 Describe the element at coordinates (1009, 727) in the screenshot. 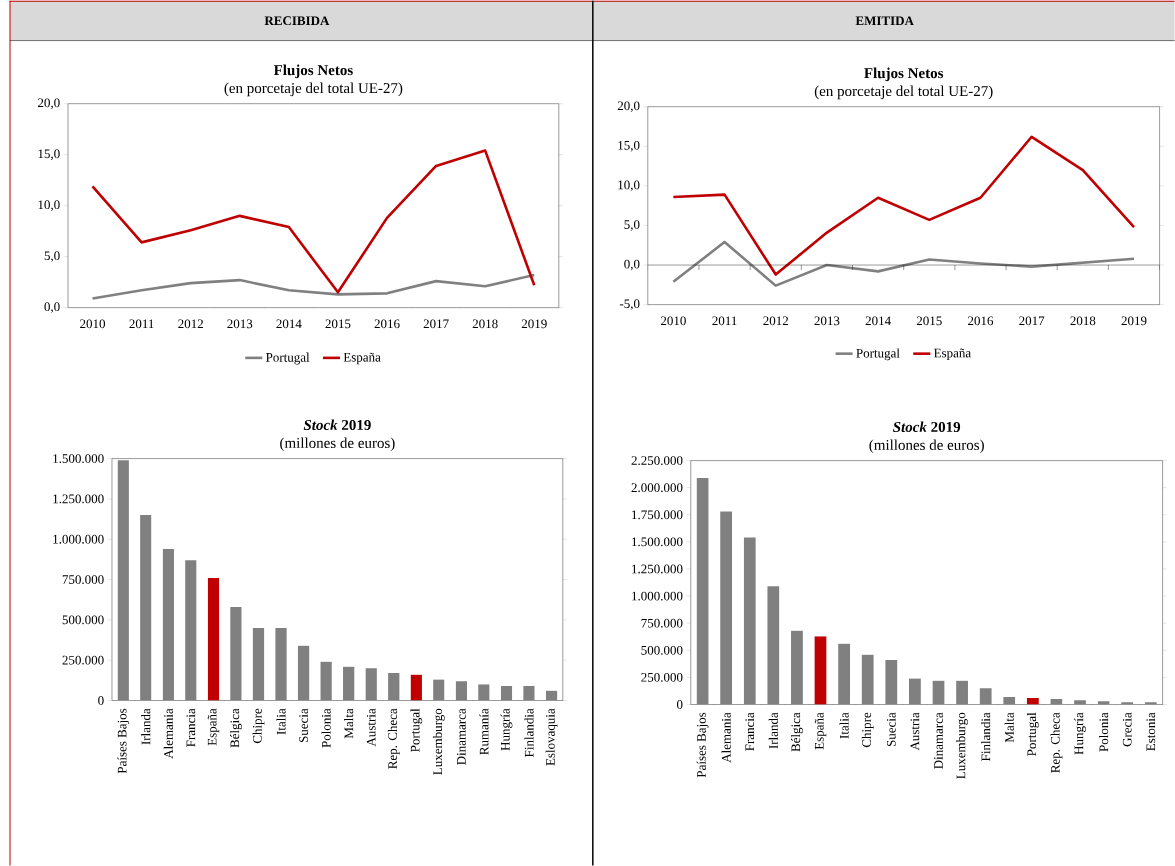

I see `x-tick-label: Malta` at that location.